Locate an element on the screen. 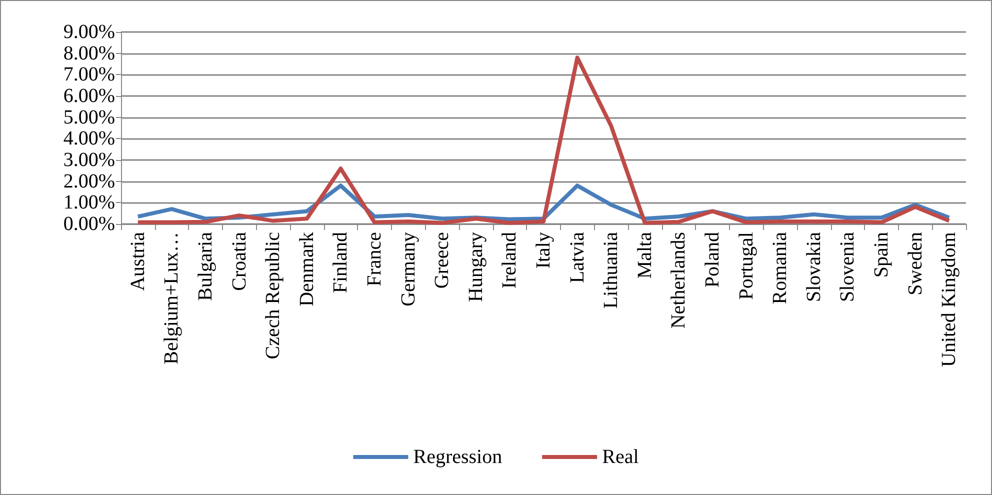  x-tick-label: Denmark is located at coordinates (307, 269).